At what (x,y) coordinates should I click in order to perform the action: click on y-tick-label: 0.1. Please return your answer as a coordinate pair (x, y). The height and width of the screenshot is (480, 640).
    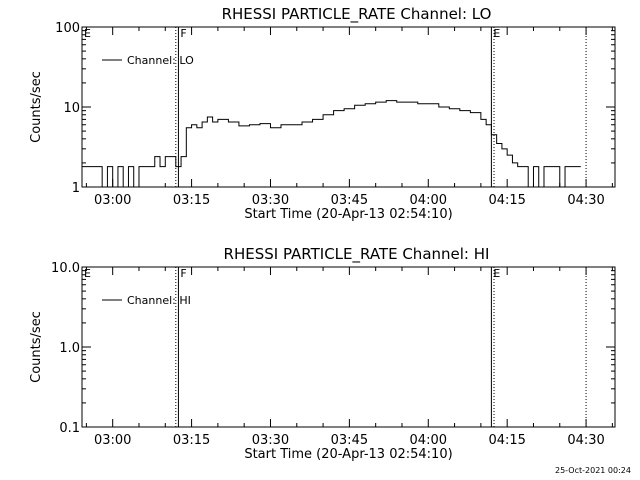
    Looking at the image, I should click on (69, 428).